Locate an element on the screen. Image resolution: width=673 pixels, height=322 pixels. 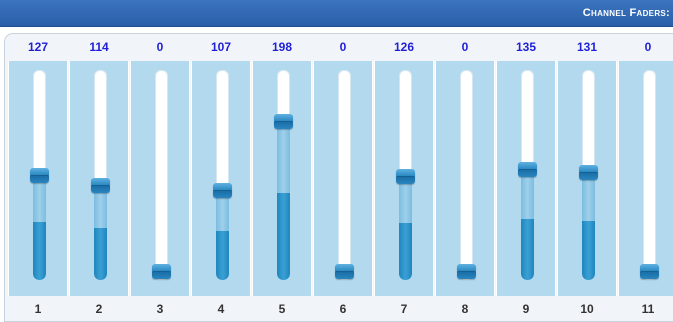
fader-channel-9: 135 9 is located at coordinates (526, 177).